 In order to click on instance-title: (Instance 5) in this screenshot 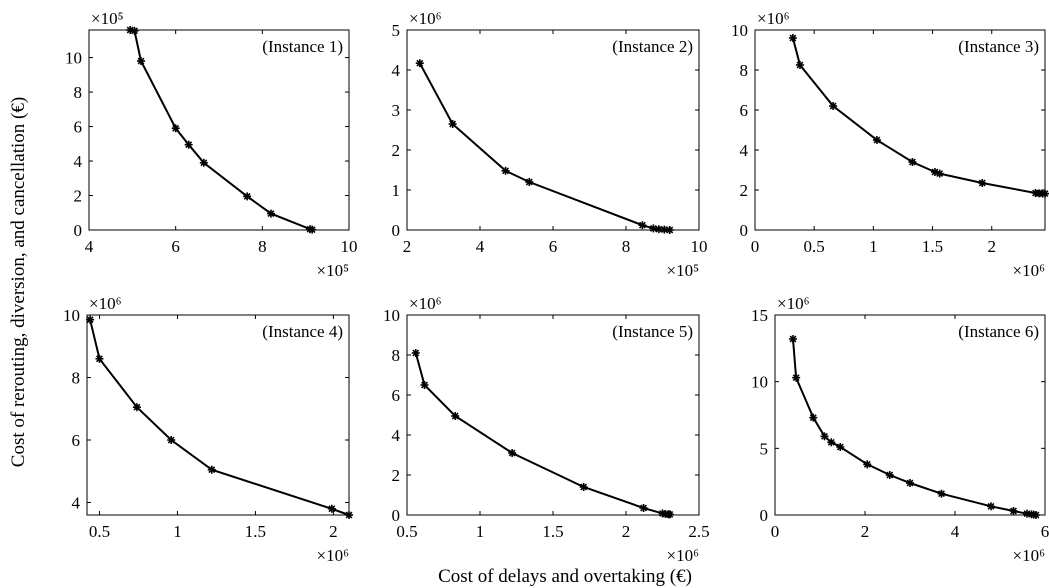, I will do `click(652, 331)`.